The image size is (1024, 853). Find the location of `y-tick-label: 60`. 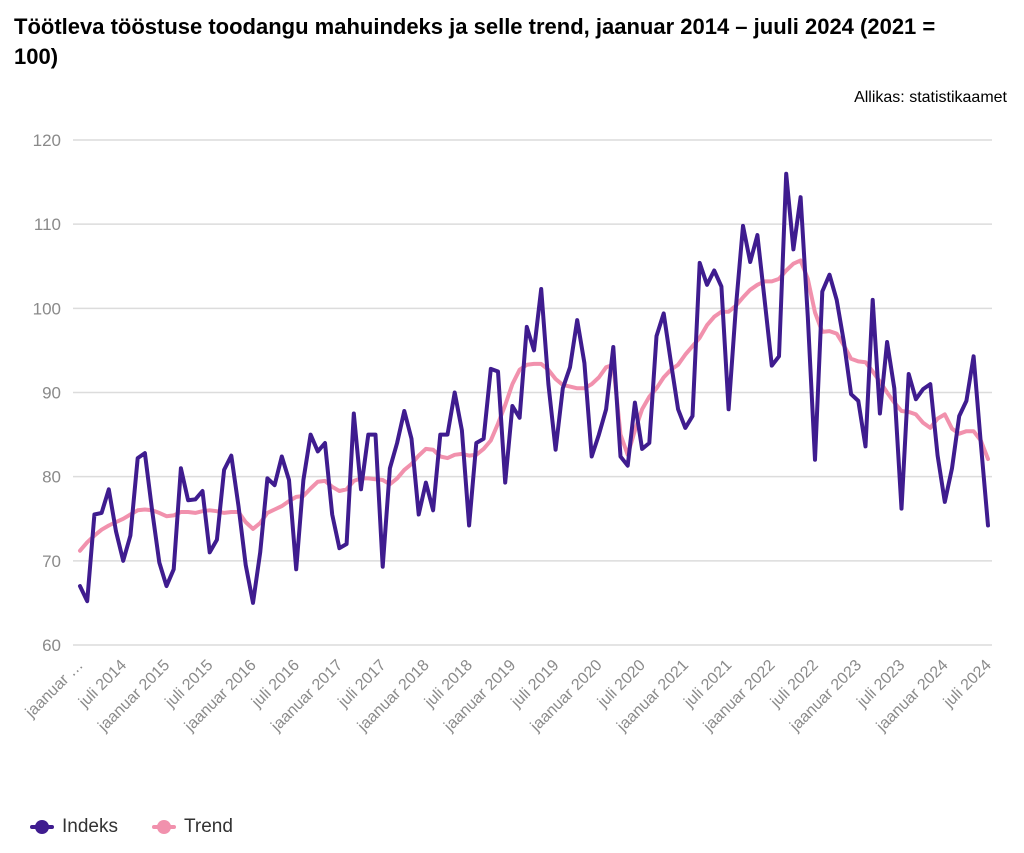

y-tick-label: 60 is located at coordinates (51, 645).